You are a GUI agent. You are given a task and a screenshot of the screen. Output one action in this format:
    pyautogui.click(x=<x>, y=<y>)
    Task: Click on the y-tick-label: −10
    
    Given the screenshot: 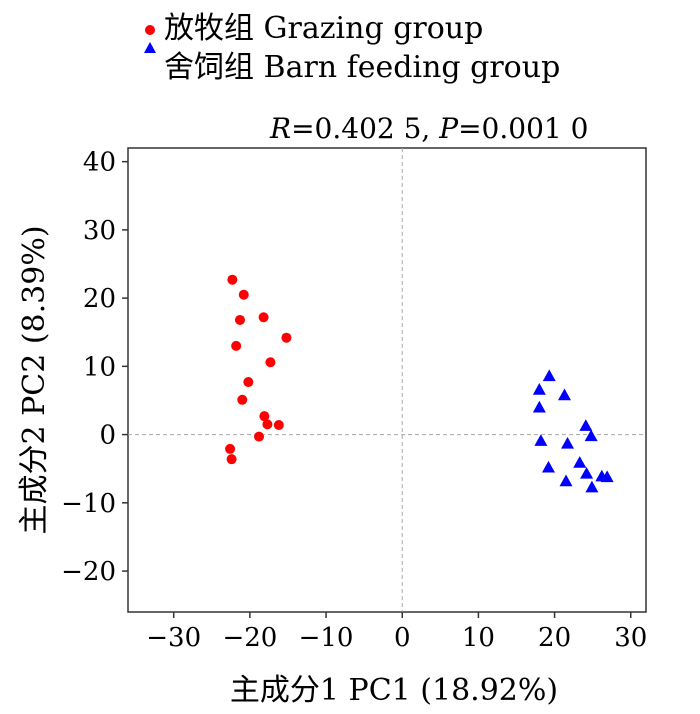 What is the action you would take?
    pyautogui.click(x=88, y=504)
    